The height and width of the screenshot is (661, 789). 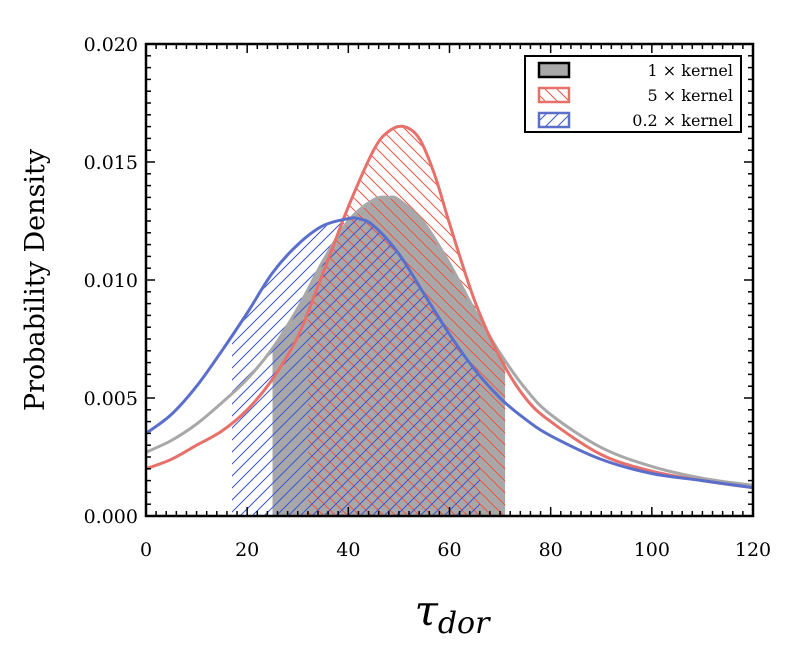 What do you see at coordinates (554, 120) in the screenshot?
I see `legend-swatch-0.2x` at bounding box center [554, 120].